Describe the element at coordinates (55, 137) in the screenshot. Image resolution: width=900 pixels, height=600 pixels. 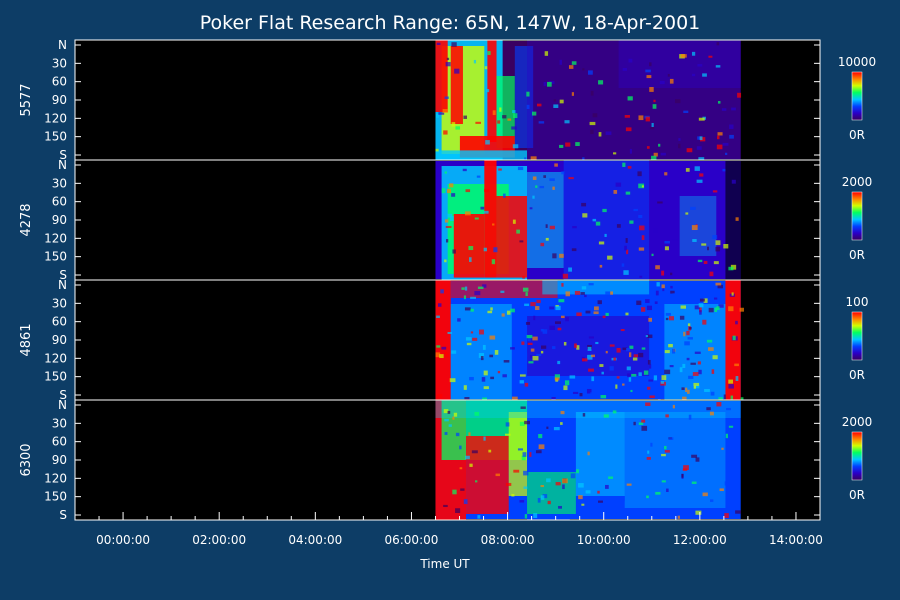
I see `y-tick-label: 150` at that location.